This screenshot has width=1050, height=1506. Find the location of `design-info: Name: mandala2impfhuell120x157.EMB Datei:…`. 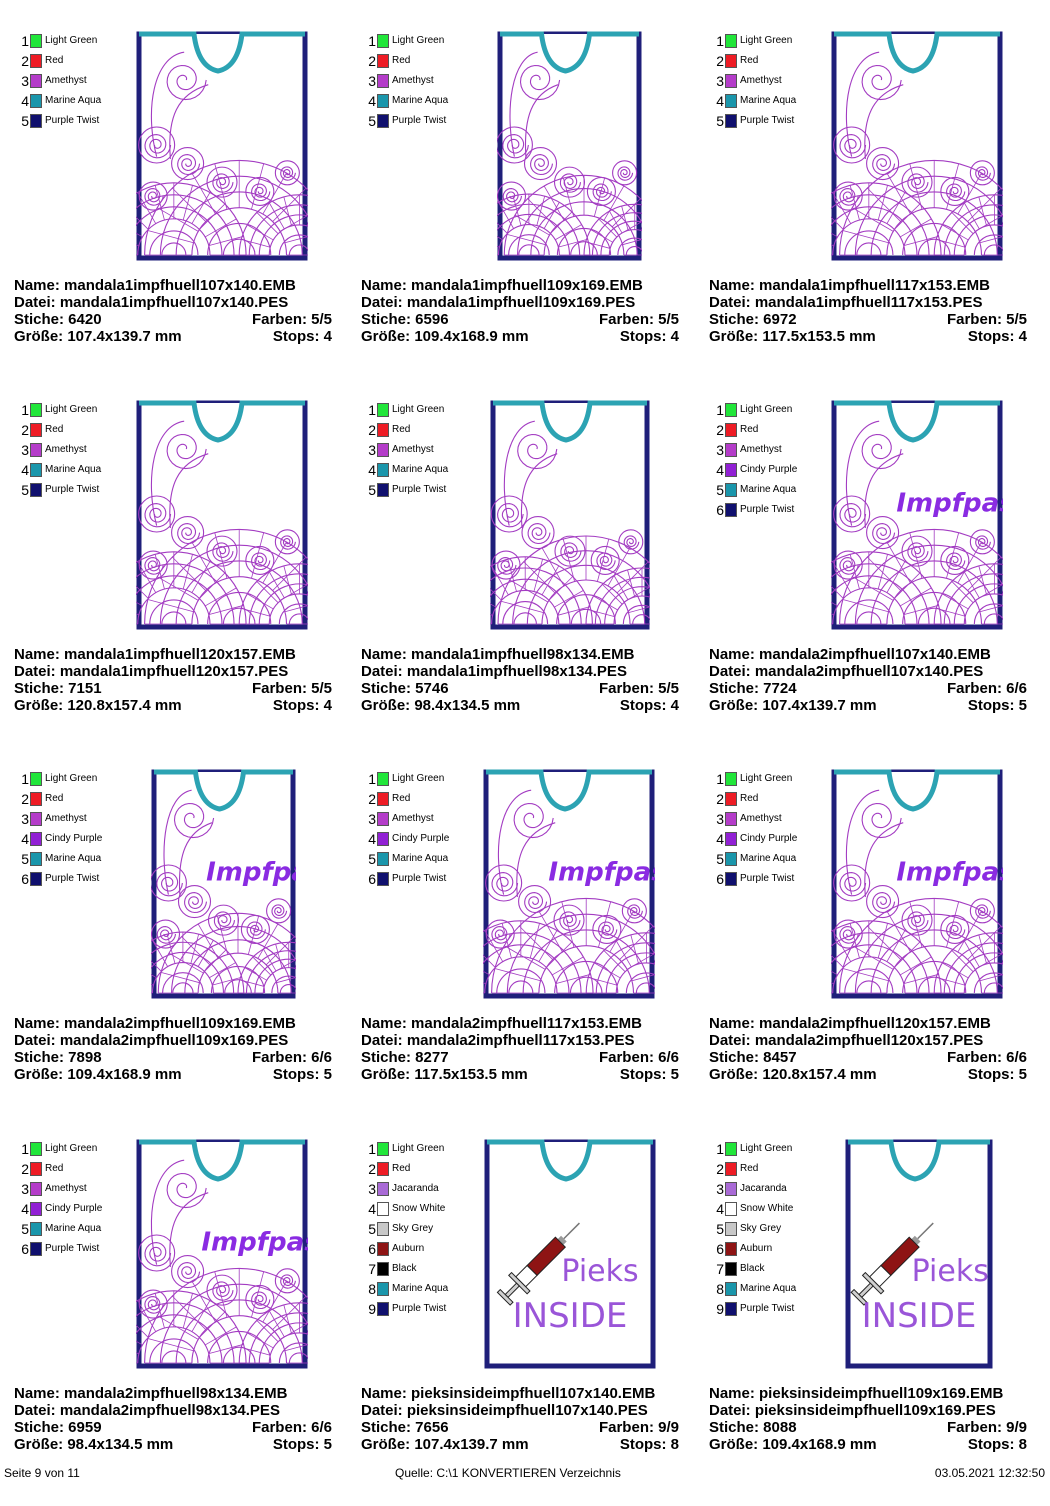

design-info: Name: mandala2impfhuell120x157.EMB Datei:… is located at coordinates (868, 1049).